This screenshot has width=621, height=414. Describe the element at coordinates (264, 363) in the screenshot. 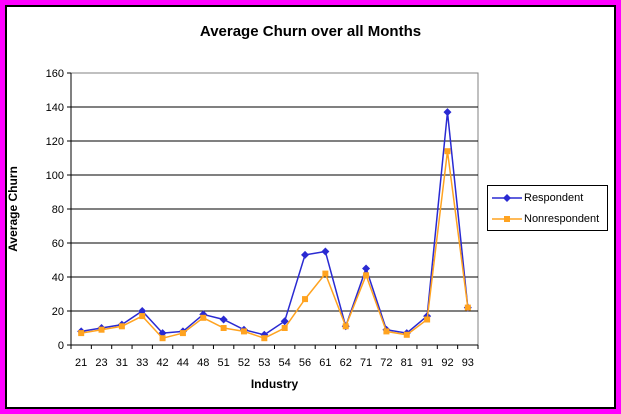

I see `x-tick-label: 53` at that location.